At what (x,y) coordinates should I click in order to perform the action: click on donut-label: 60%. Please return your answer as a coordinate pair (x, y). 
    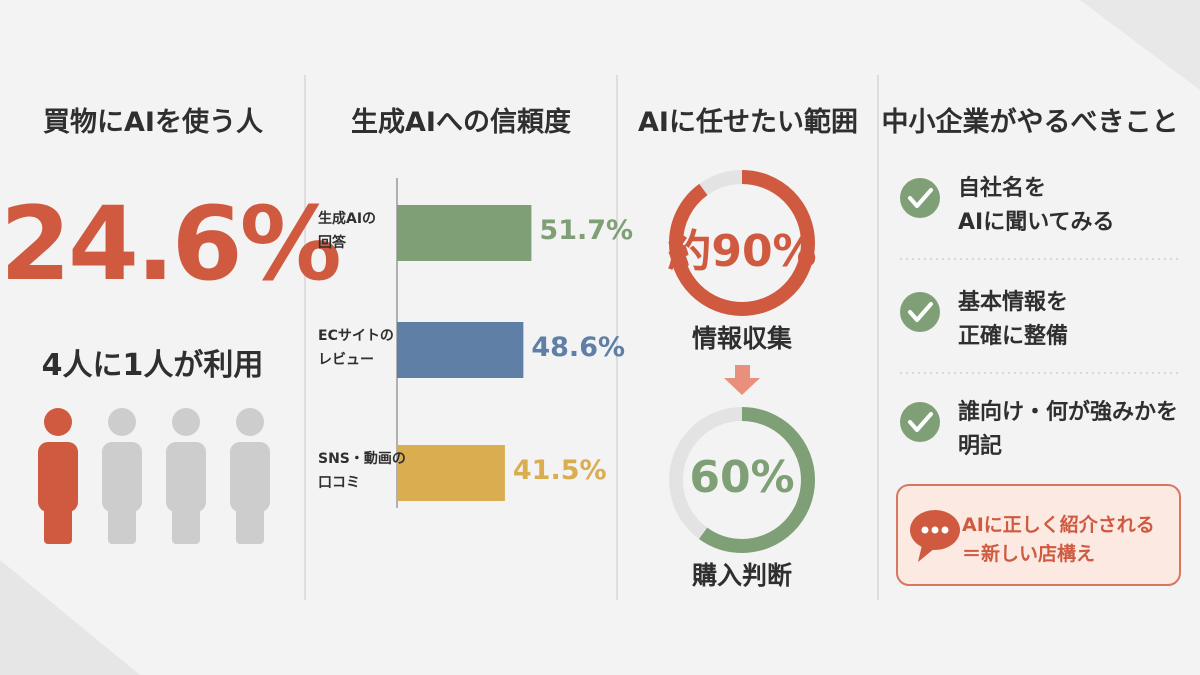
    Looking at the image, I should click on (742, 477).